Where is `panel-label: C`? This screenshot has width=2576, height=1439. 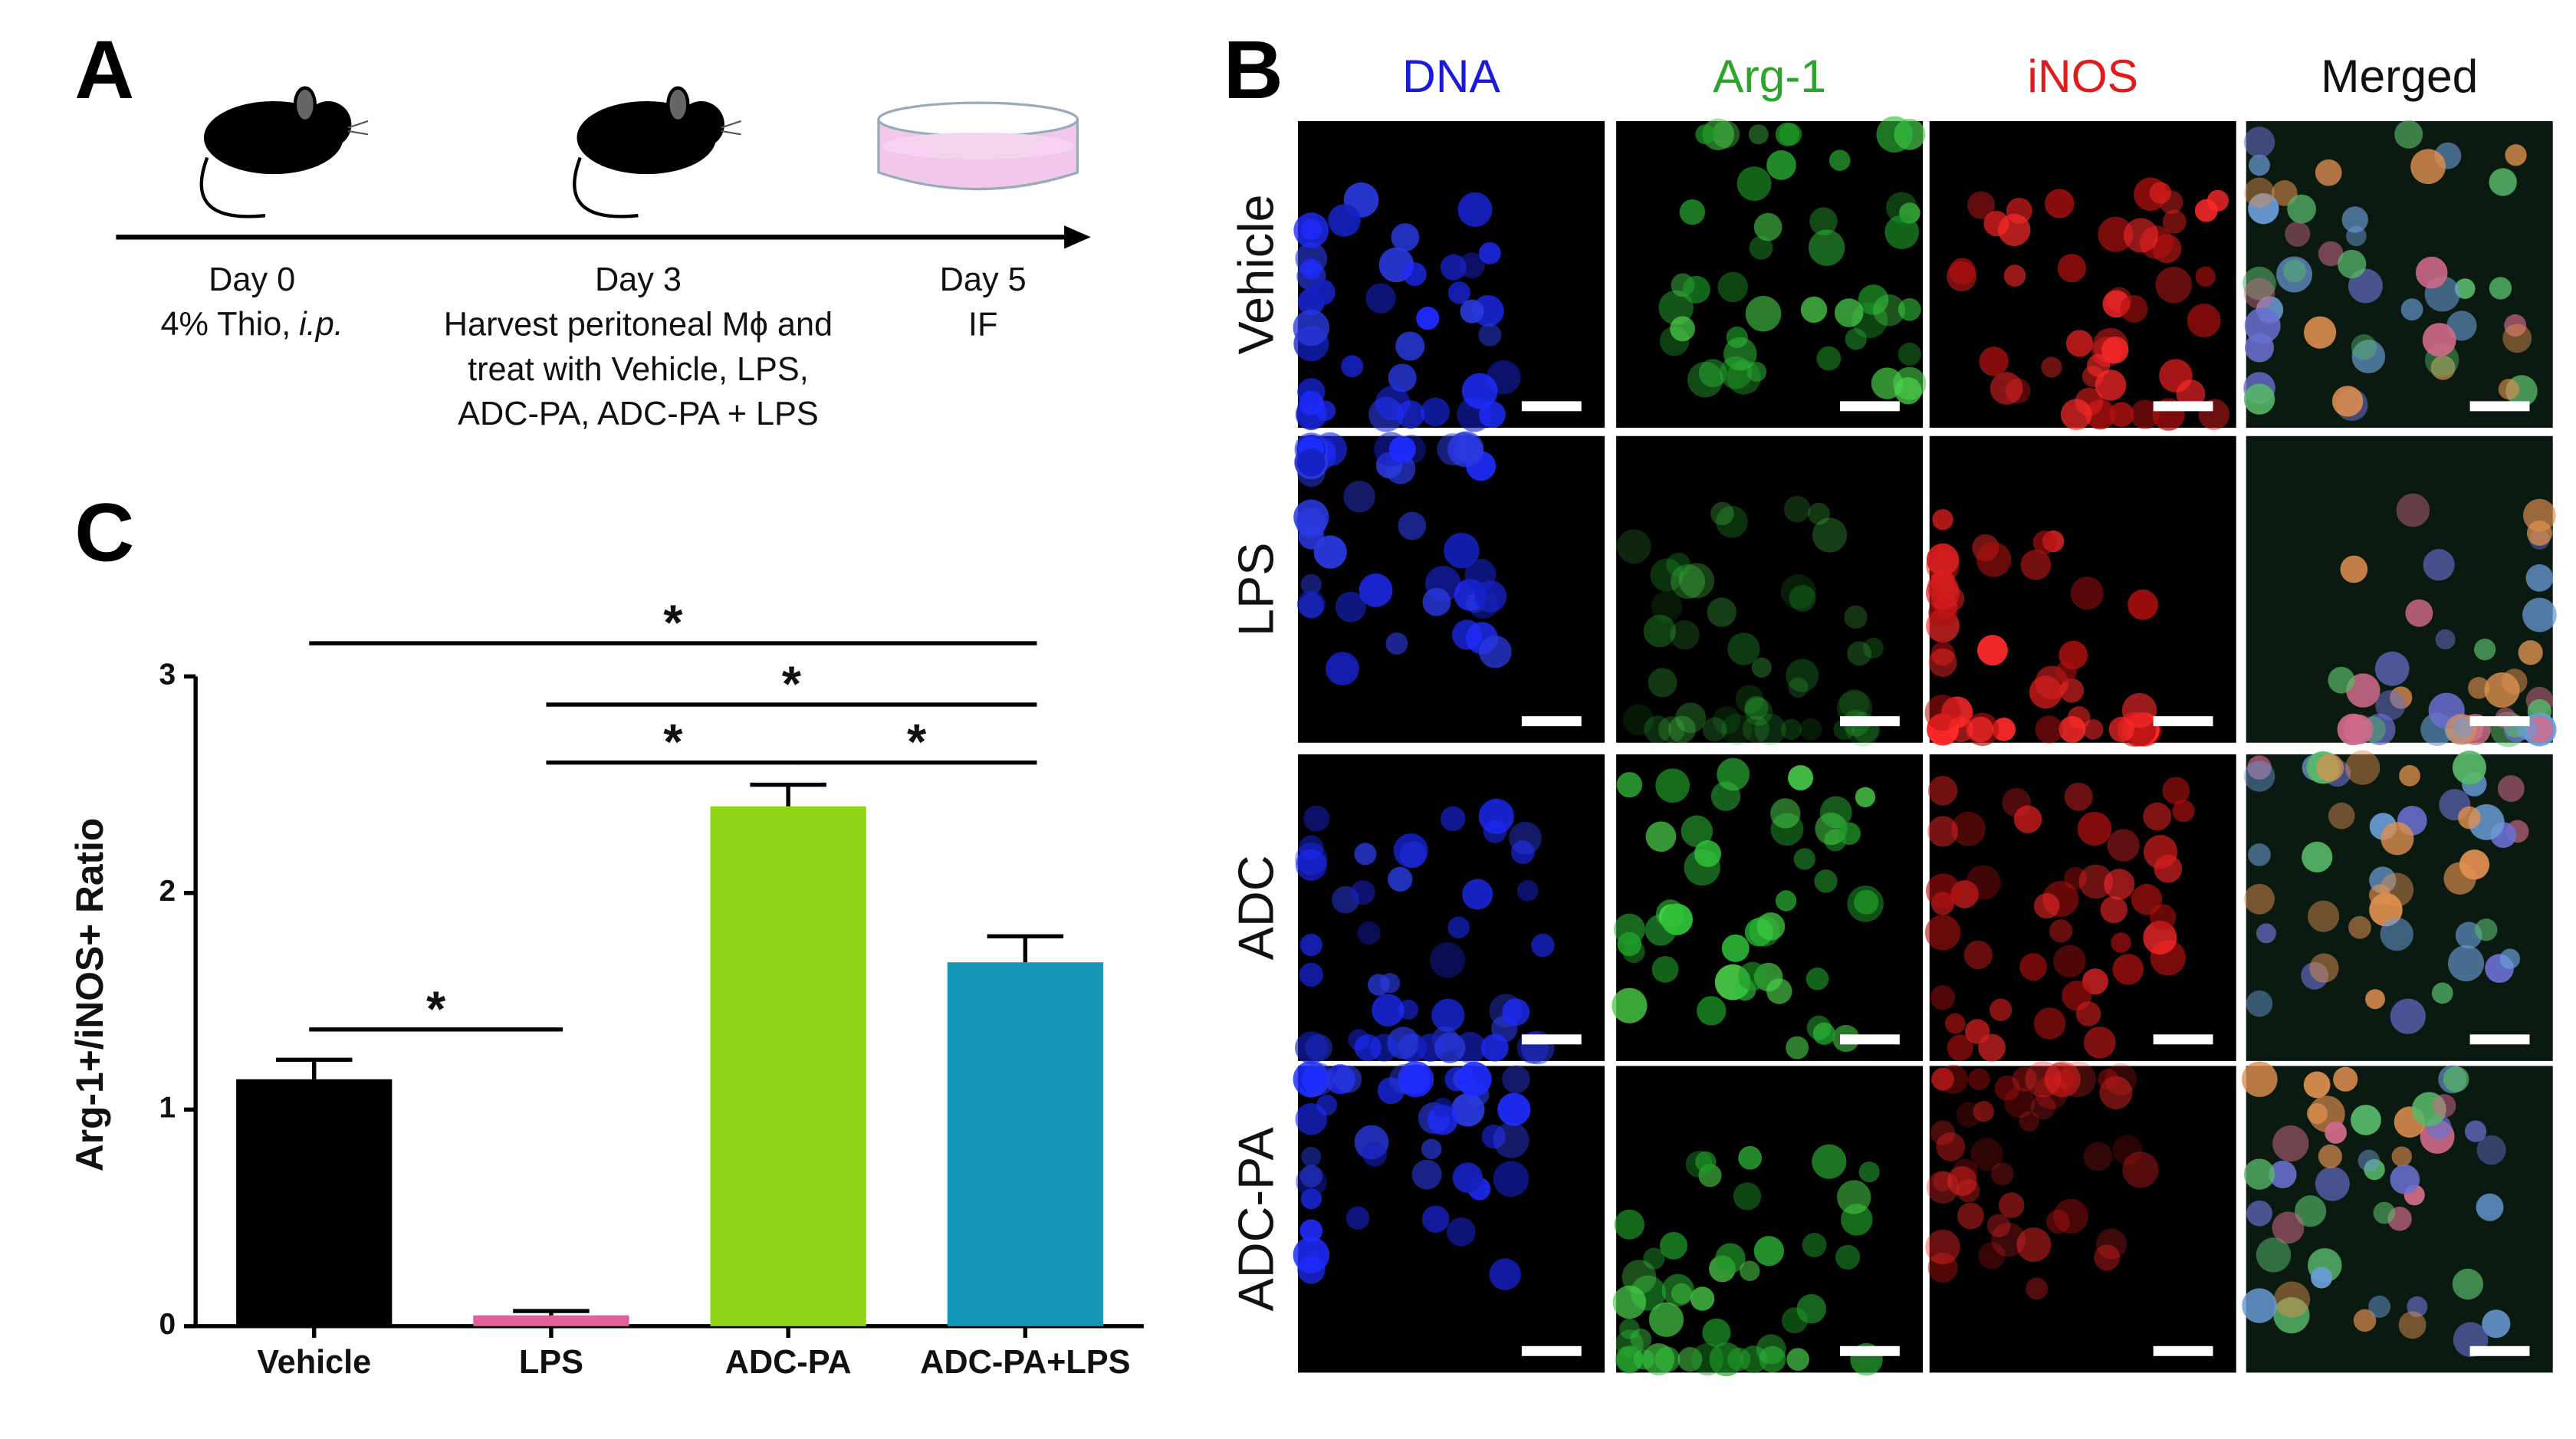 panel-label: C is located at coordinates (104, 531).